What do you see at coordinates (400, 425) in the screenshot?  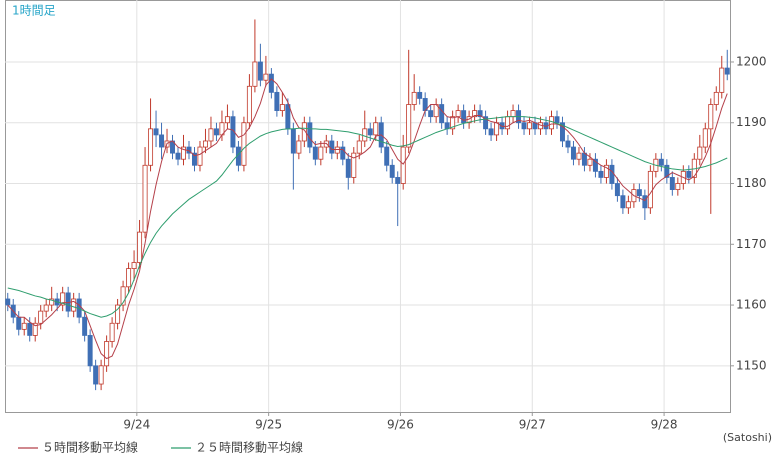 I see `x-tick-label: 9/26` at bounding box center [400, 425].